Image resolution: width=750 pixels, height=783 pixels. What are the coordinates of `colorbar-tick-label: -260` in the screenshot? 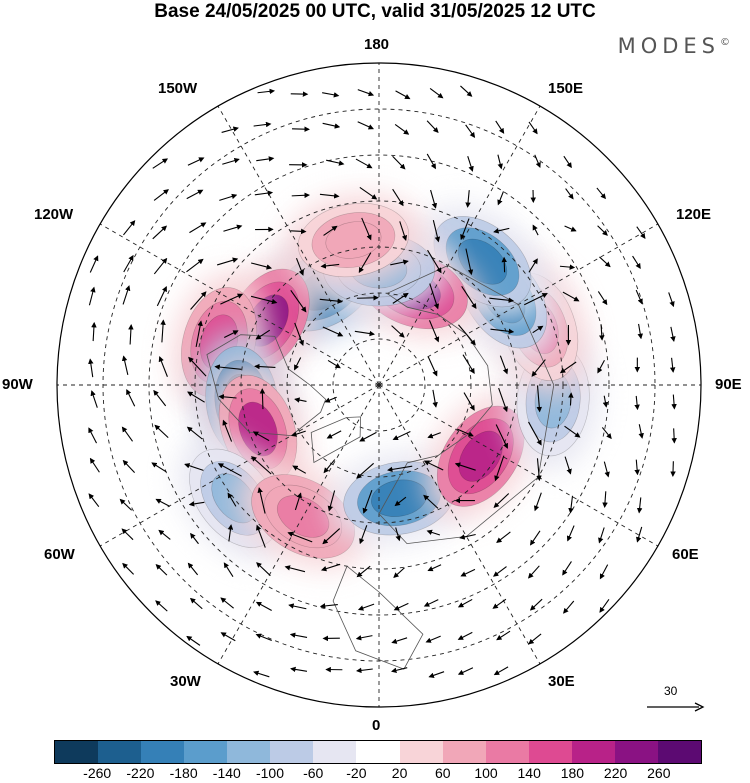 It's located at (97, 773).